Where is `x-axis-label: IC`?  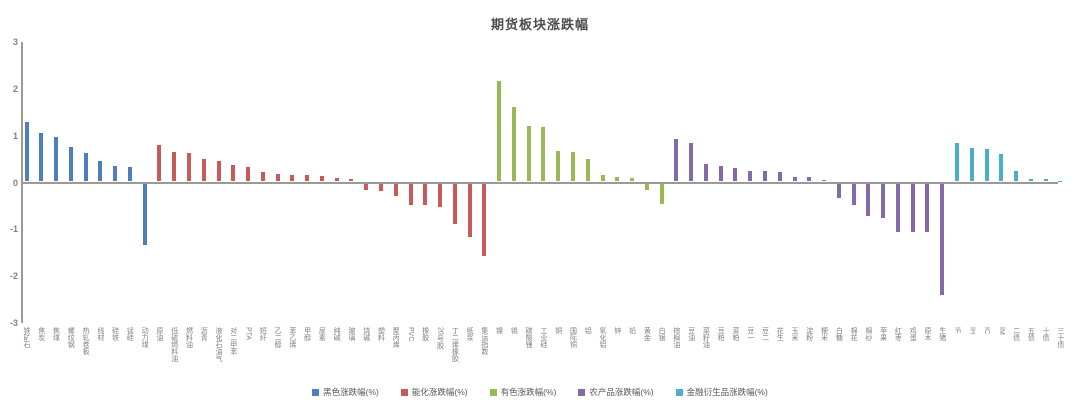
x-axis-label: IC is located at coordinates (987, 330).